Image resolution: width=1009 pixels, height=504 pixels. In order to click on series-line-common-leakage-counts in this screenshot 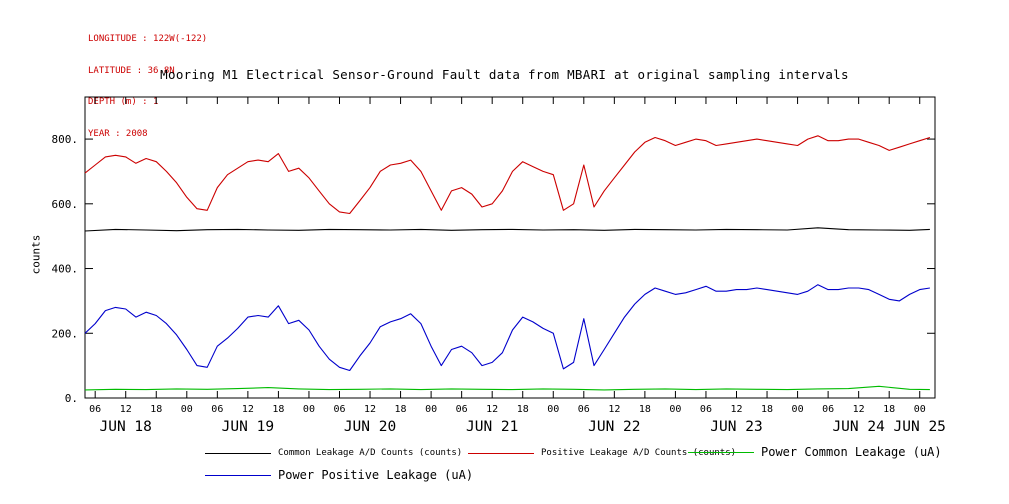, I will do `click(507, 229)`.